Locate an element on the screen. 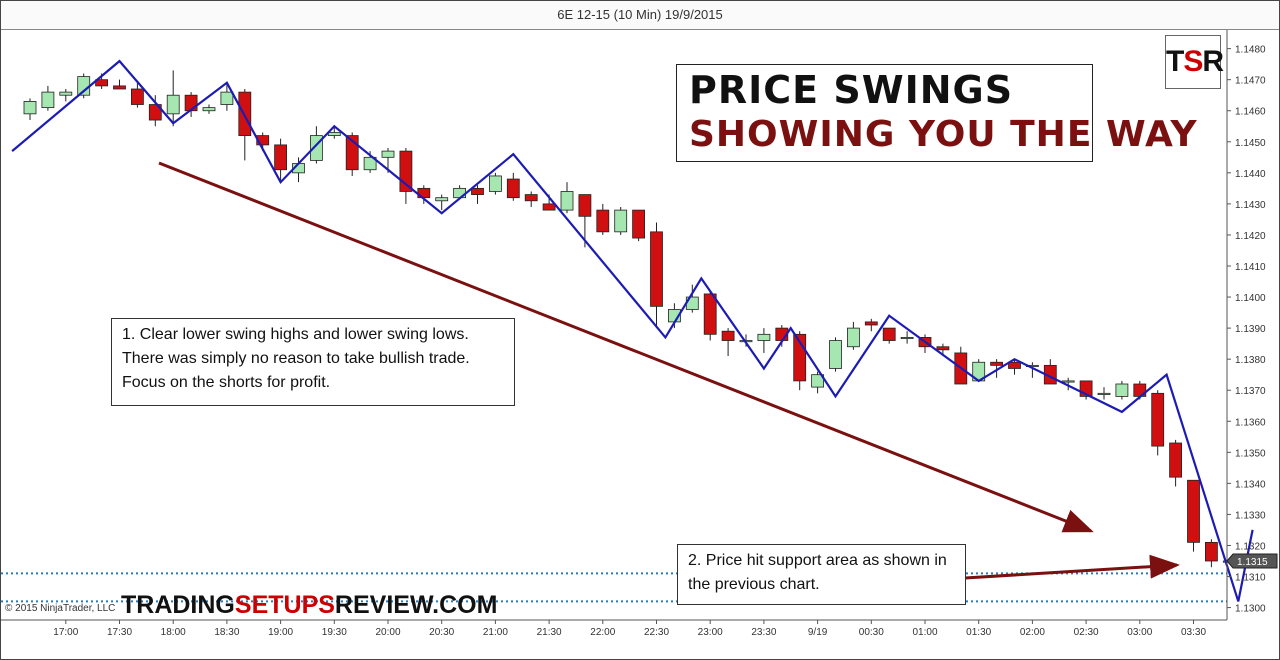 The image size is (1280, 660). x-tick-label: 01:00 is located at coordinates (924, 632).